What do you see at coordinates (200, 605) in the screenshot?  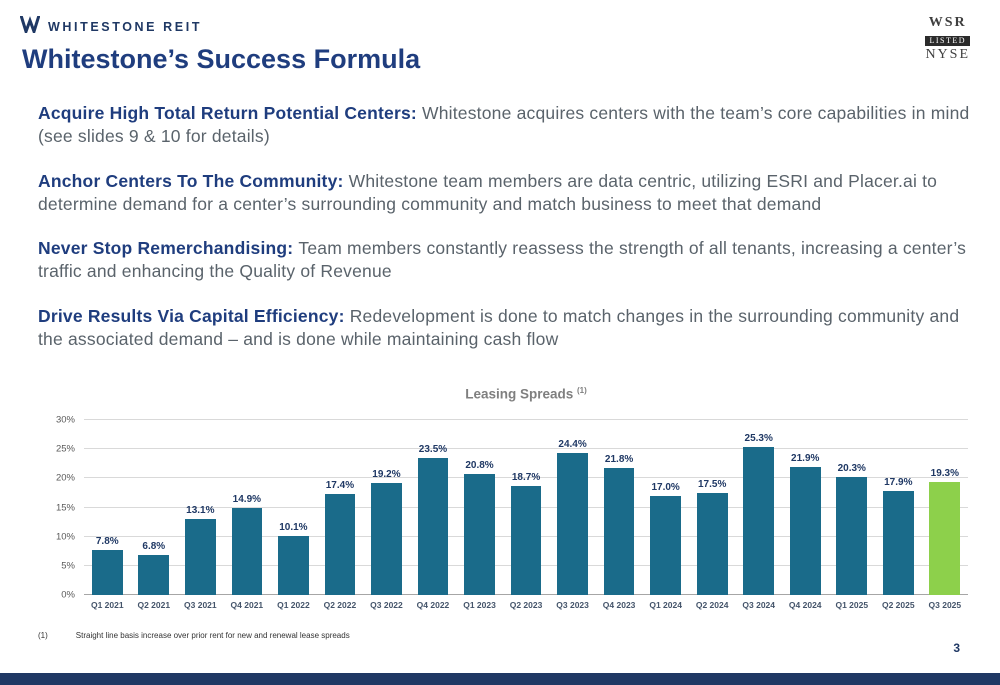 I see `x-axis-label: Q3 2021` at bounding box center [200, 605].